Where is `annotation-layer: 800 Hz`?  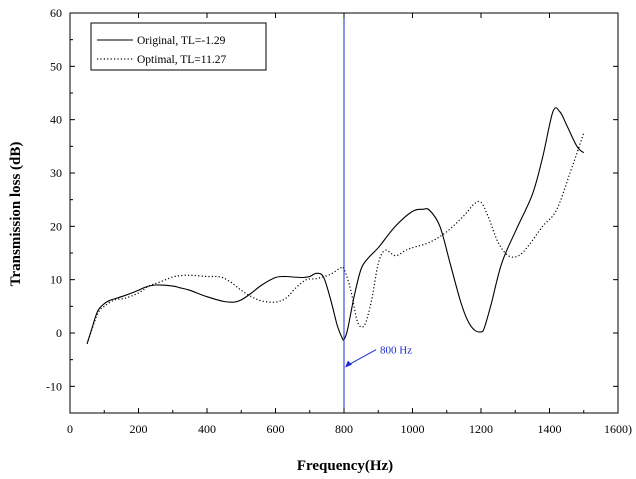
annotation-layer: 800 Hz is located at coordinates (377, 213).